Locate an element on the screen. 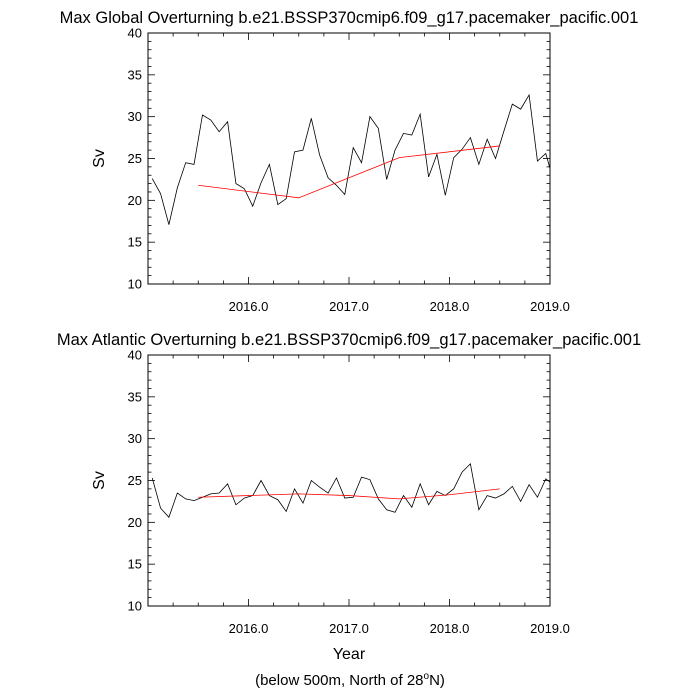 This screenshot has height=700, width=700. caption-prefix: (below 500m, North of 28 is located at coordinates (339, 680).